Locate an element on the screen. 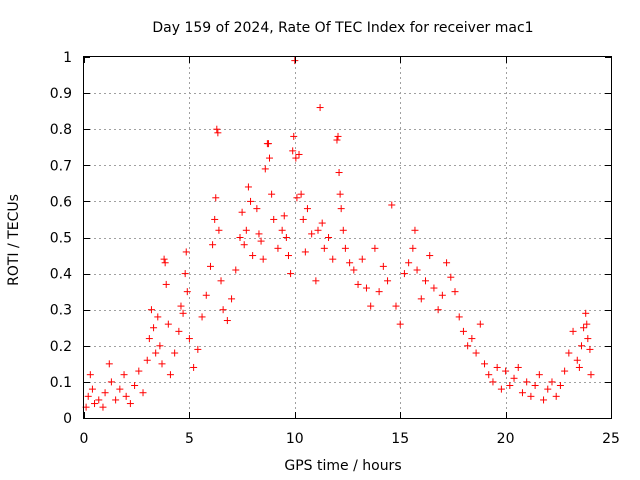 The height and width of the screenshot is (480, 640). x-axis-label: GPS time / hours is located at coordinates (342, 466).